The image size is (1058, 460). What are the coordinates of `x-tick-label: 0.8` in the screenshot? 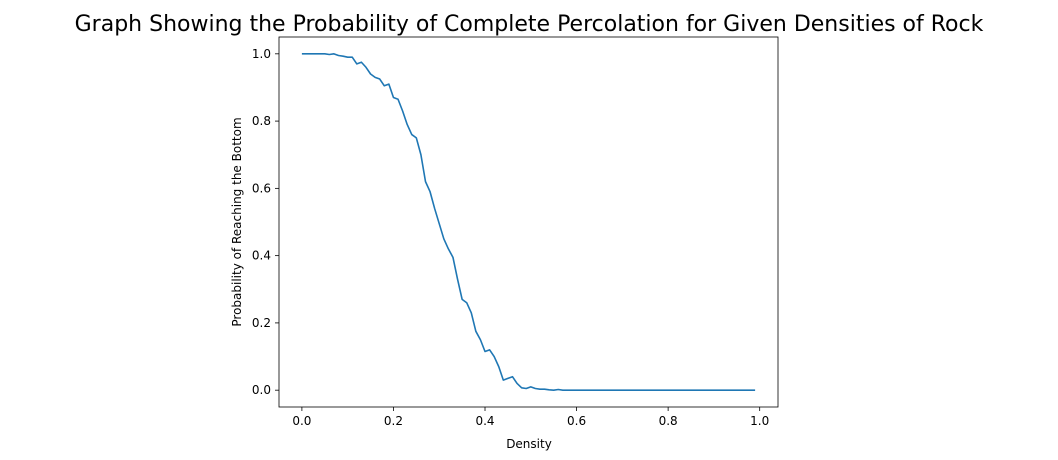 It's located at (668, 421).